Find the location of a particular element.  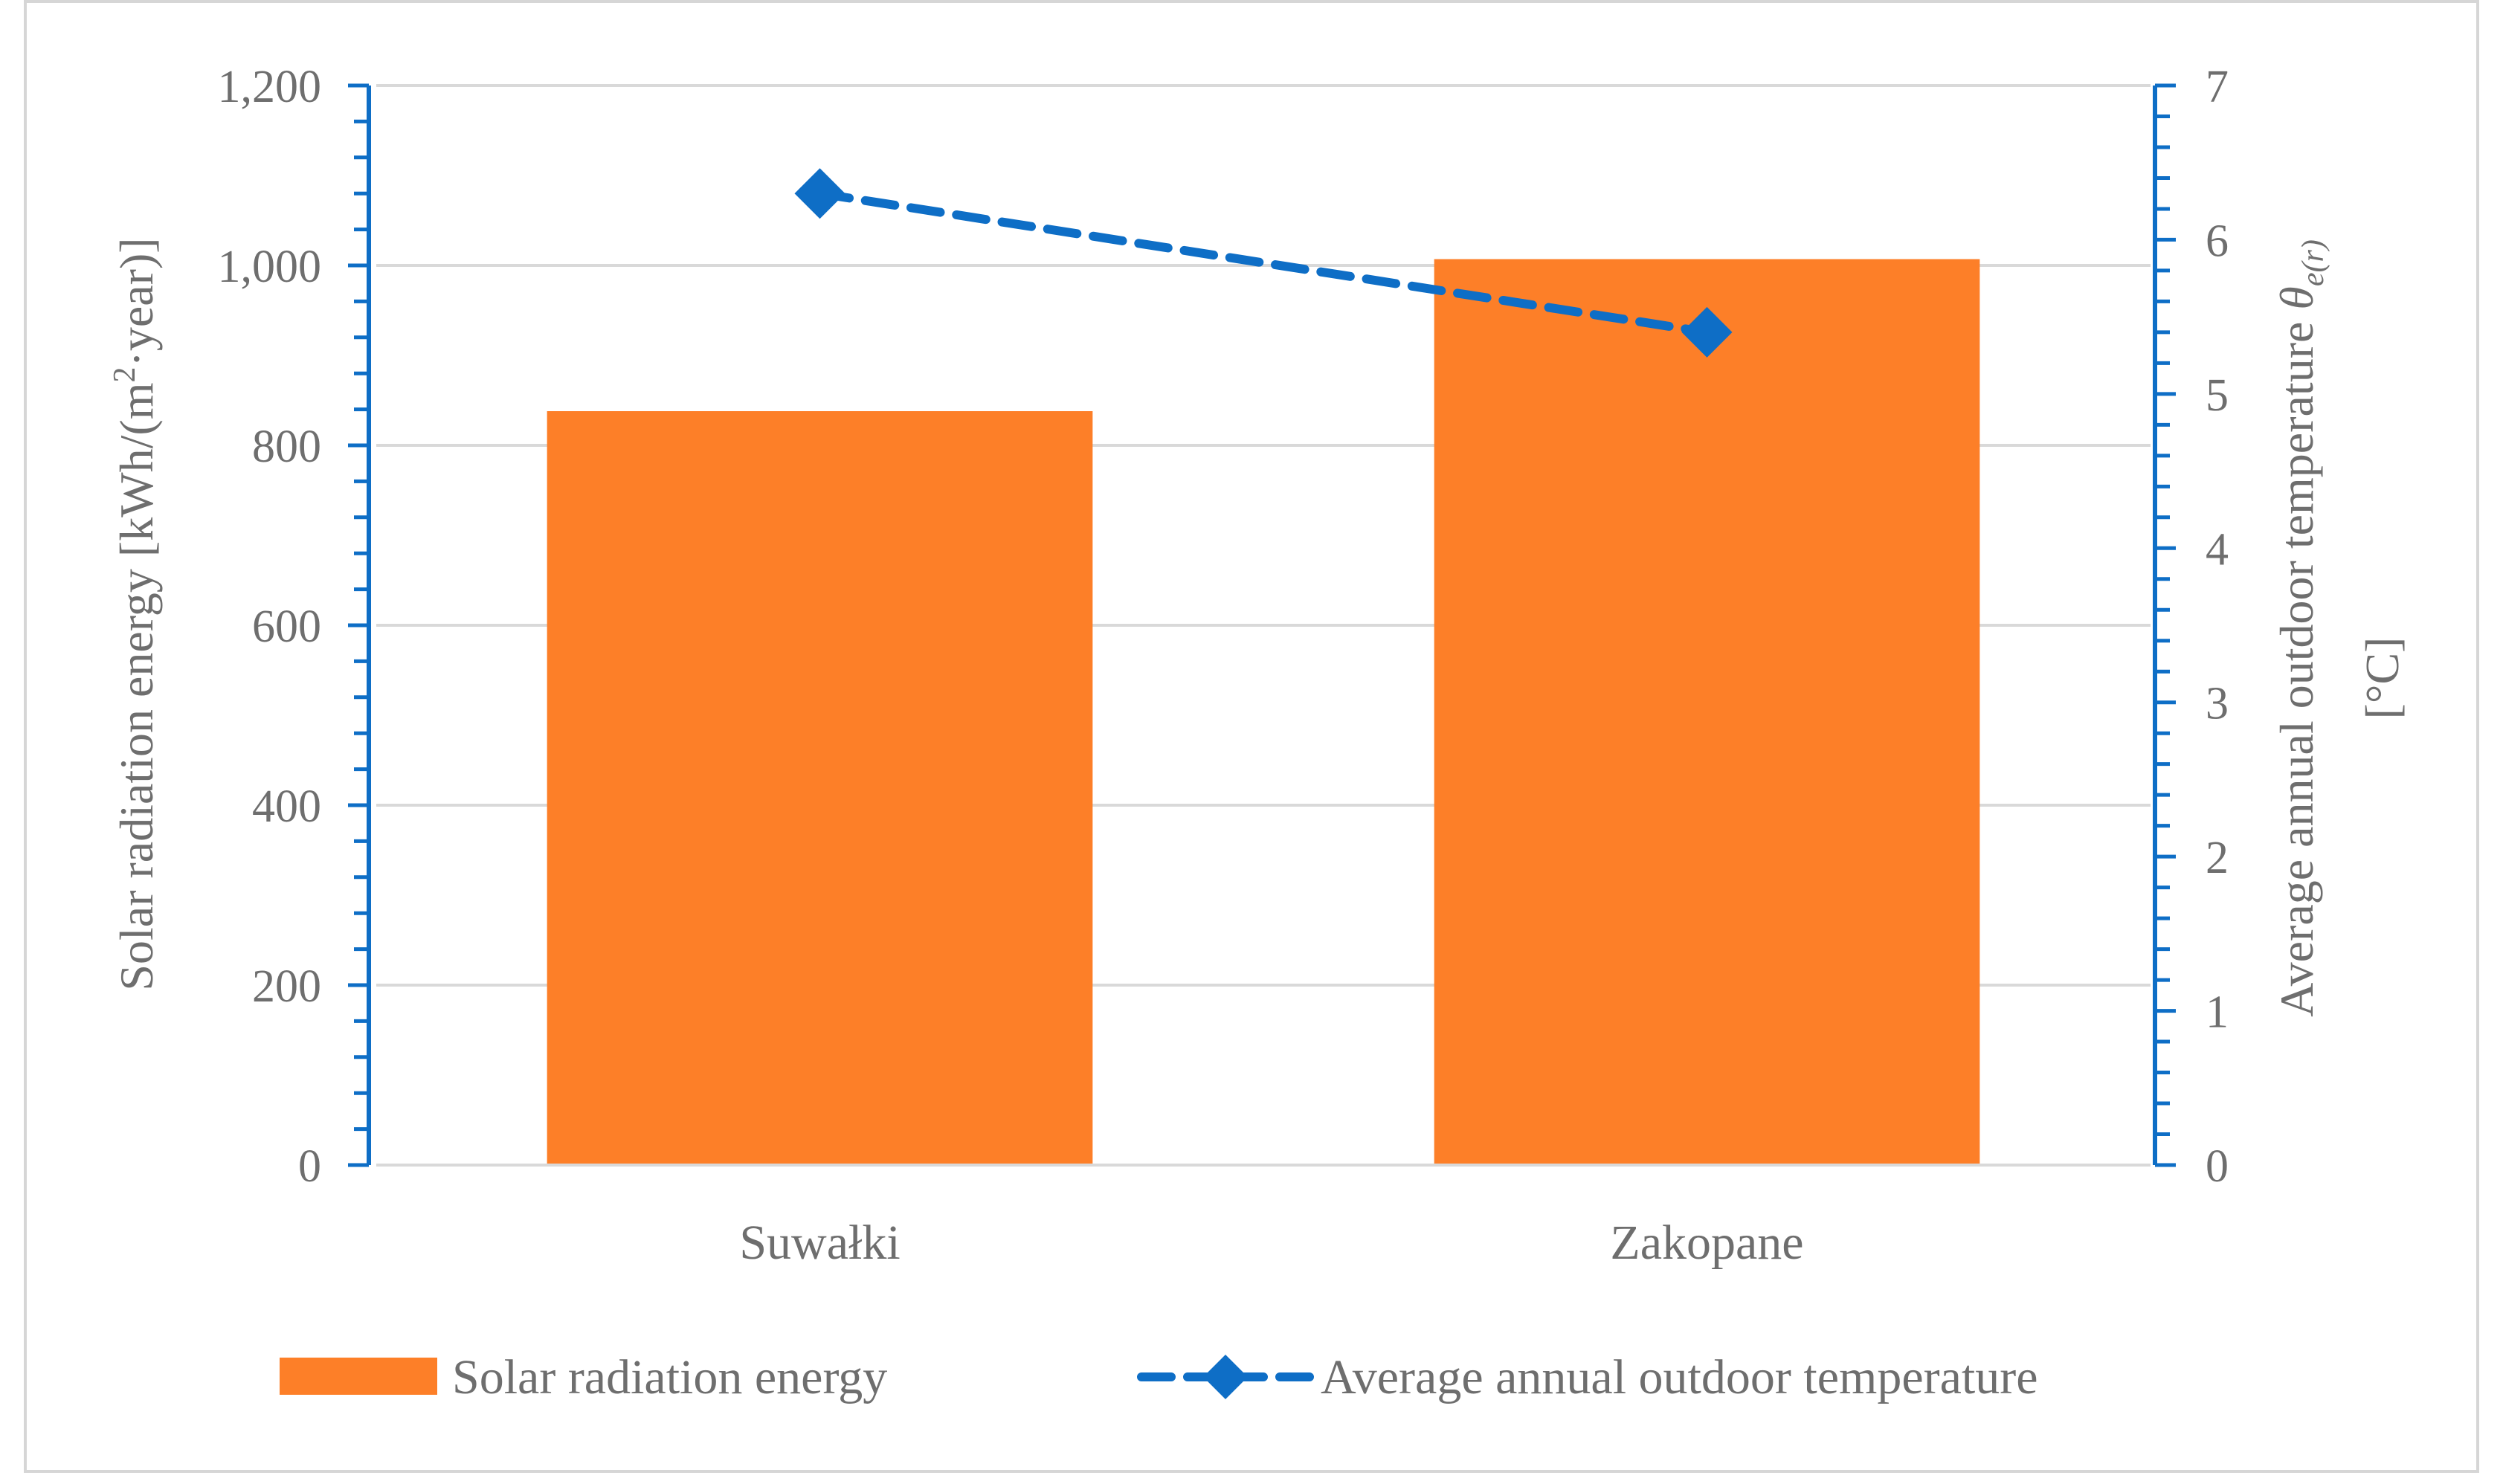

right-tick-label: 0 is located at coordinates (2217, 1166).